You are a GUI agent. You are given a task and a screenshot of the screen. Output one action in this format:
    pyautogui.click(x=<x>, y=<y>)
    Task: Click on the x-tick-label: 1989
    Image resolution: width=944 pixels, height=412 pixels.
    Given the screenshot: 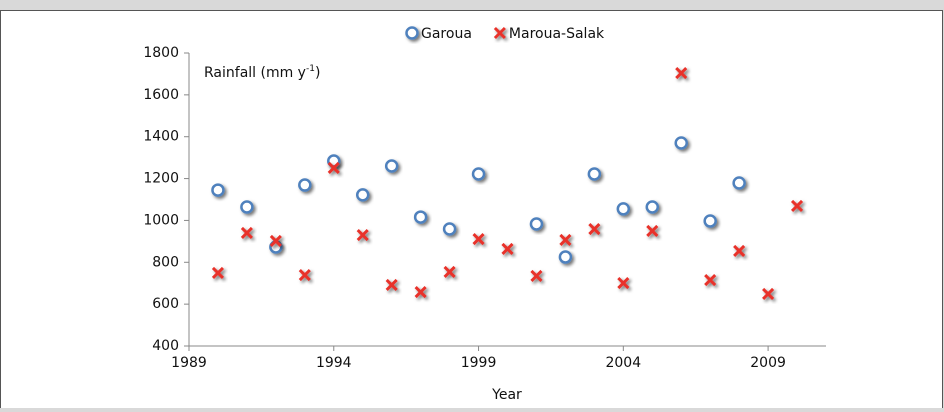 What is the action you would take?
    pyautogui.click(x=189, y=363)
    